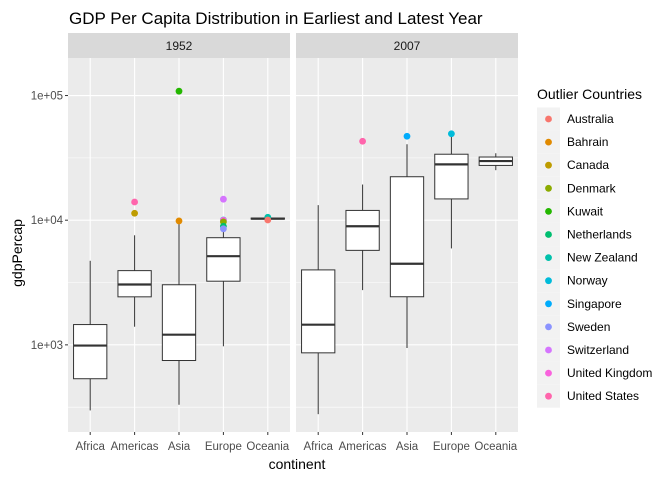 The height and width of the screenshot is (480, 672). I want to click on legend-label: Switzerland, so click(598, 350).